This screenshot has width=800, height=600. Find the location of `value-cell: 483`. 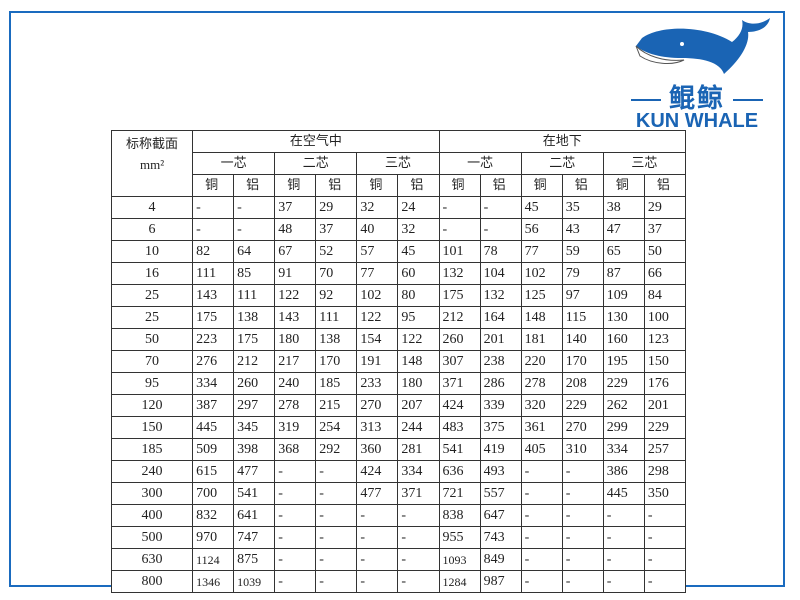

value-cell: 483 is located at coordinates (459, 427).